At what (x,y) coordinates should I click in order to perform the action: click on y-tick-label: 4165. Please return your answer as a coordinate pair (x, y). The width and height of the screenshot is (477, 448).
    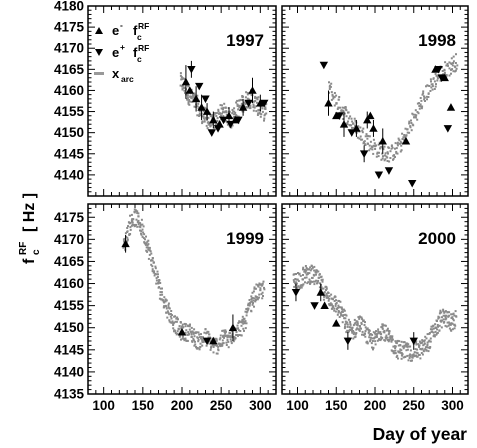
    Looking at the image, I should click on (69, 69).